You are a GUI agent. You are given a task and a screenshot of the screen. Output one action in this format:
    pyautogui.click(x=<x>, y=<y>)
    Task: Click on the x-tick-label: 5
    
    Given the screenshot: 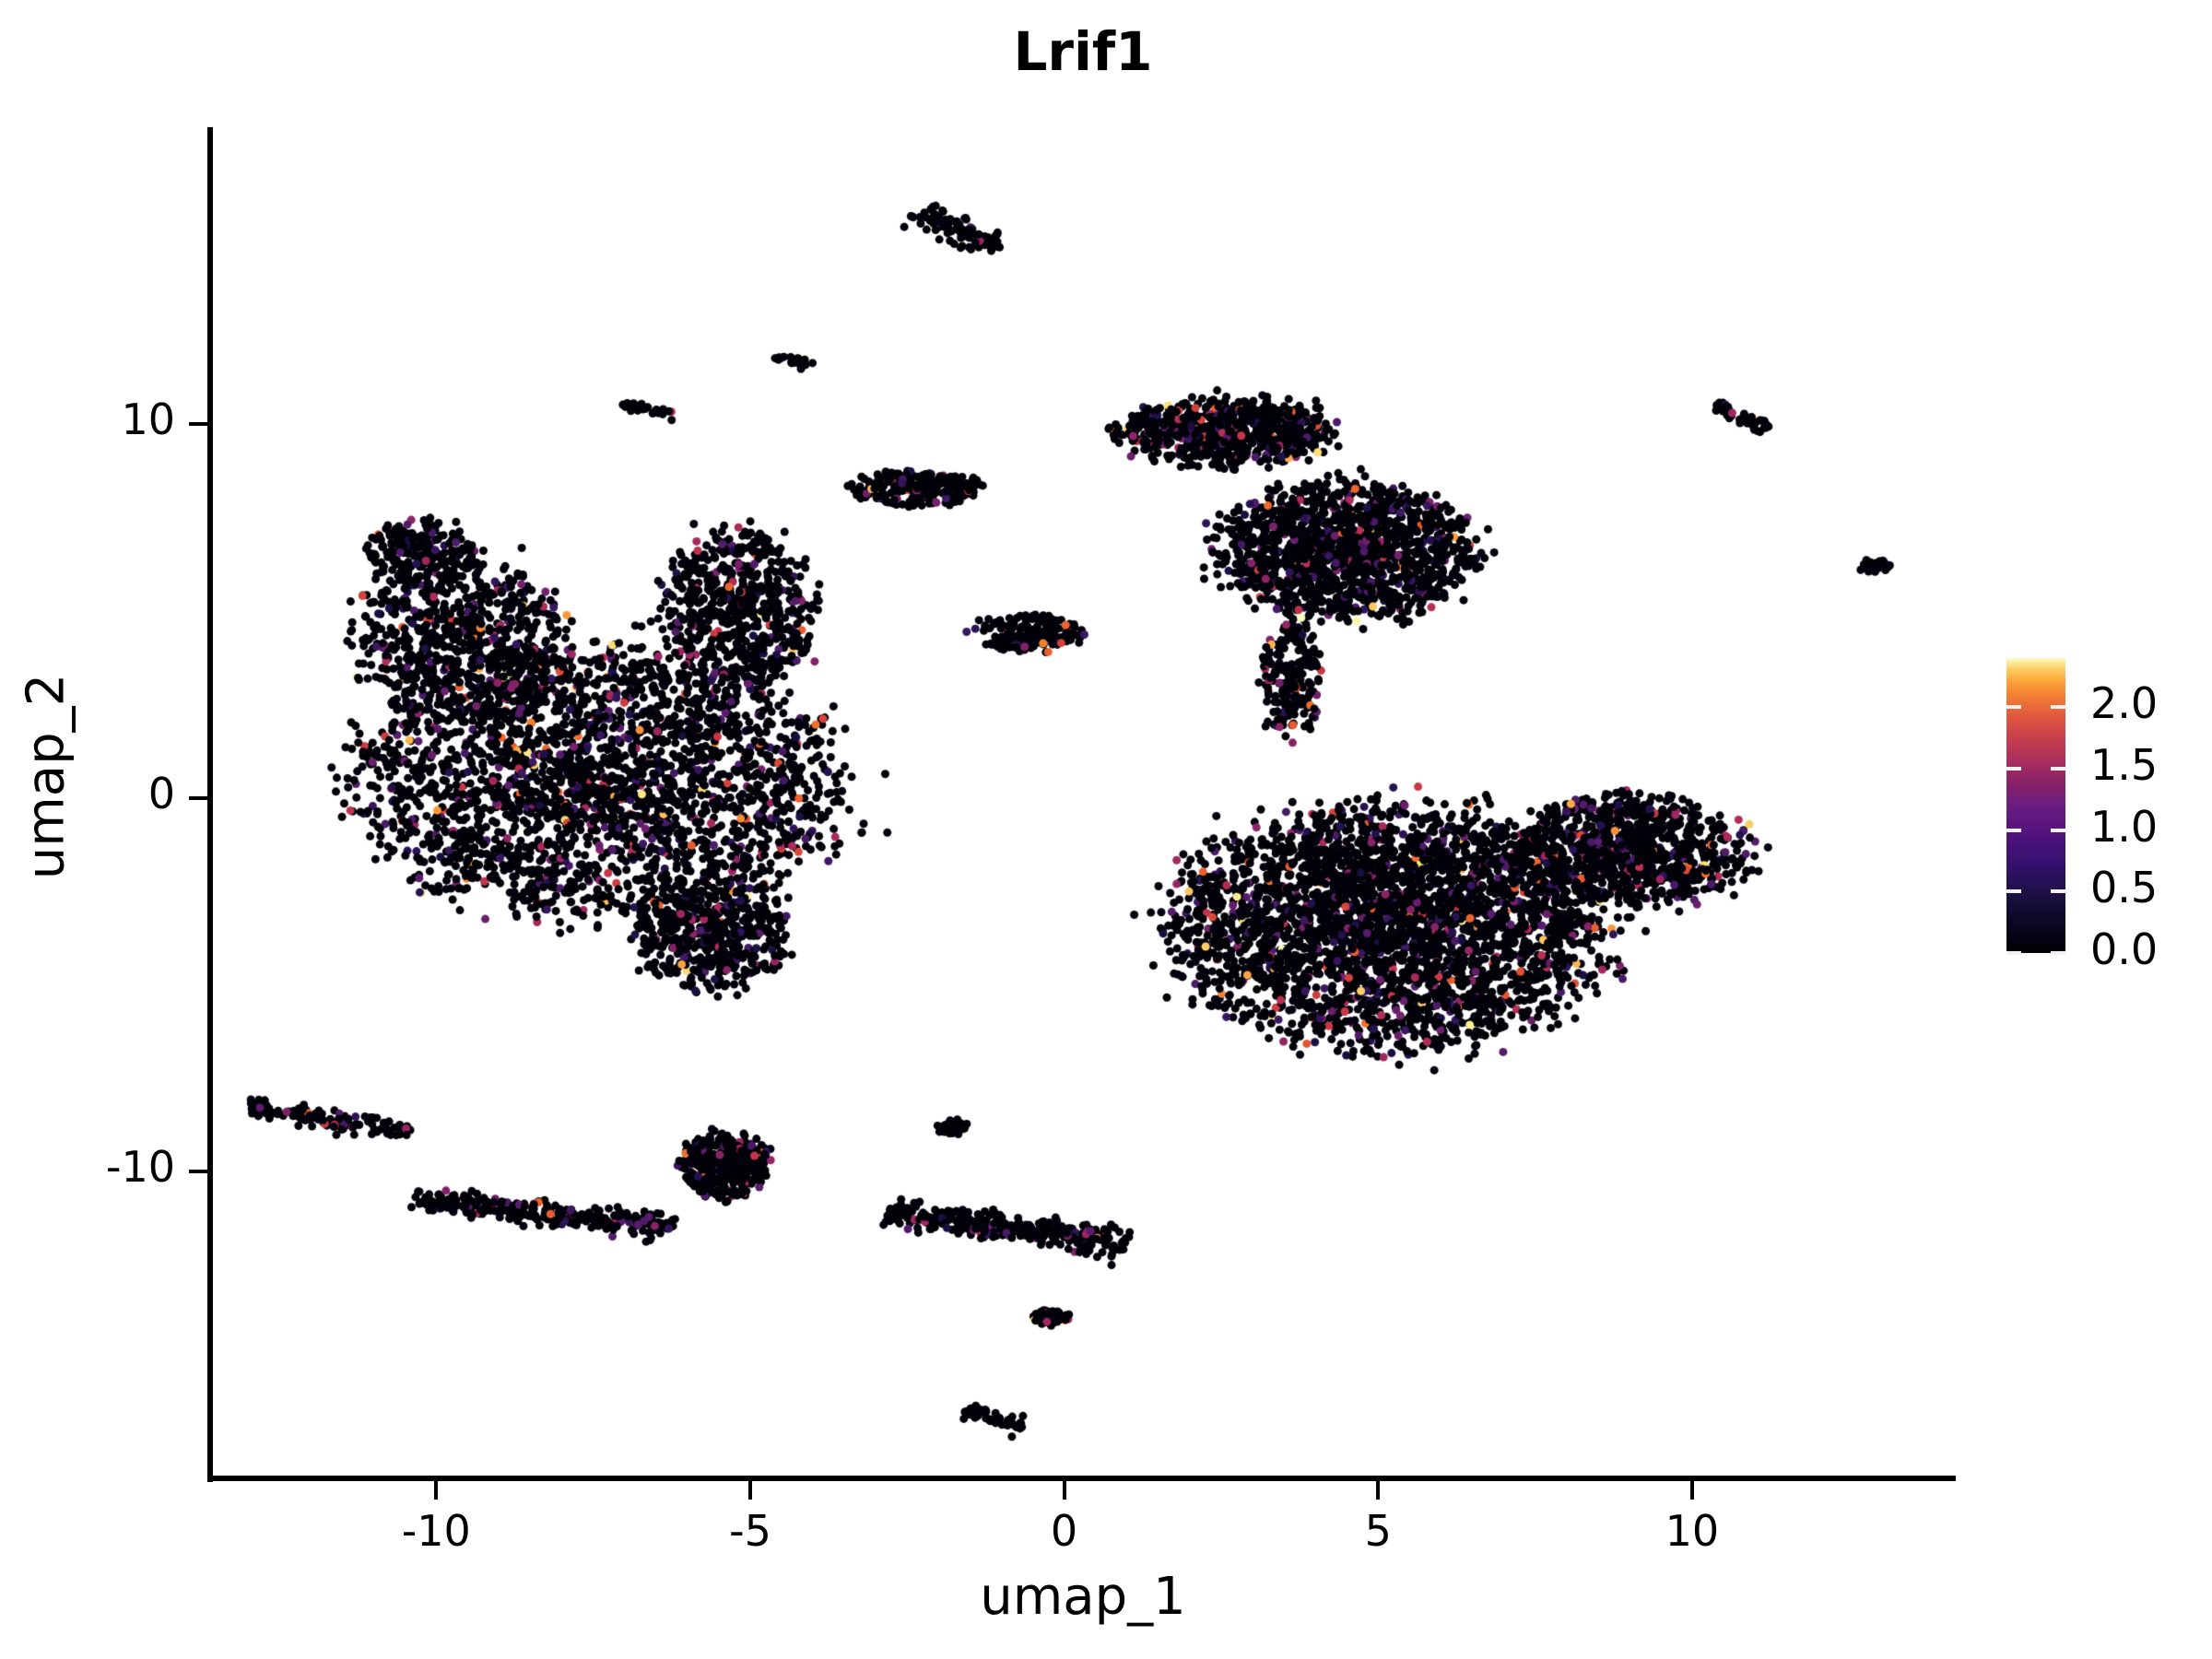 What is the action you would take?
    pyautogui.click(x=1378, y=1531)
    